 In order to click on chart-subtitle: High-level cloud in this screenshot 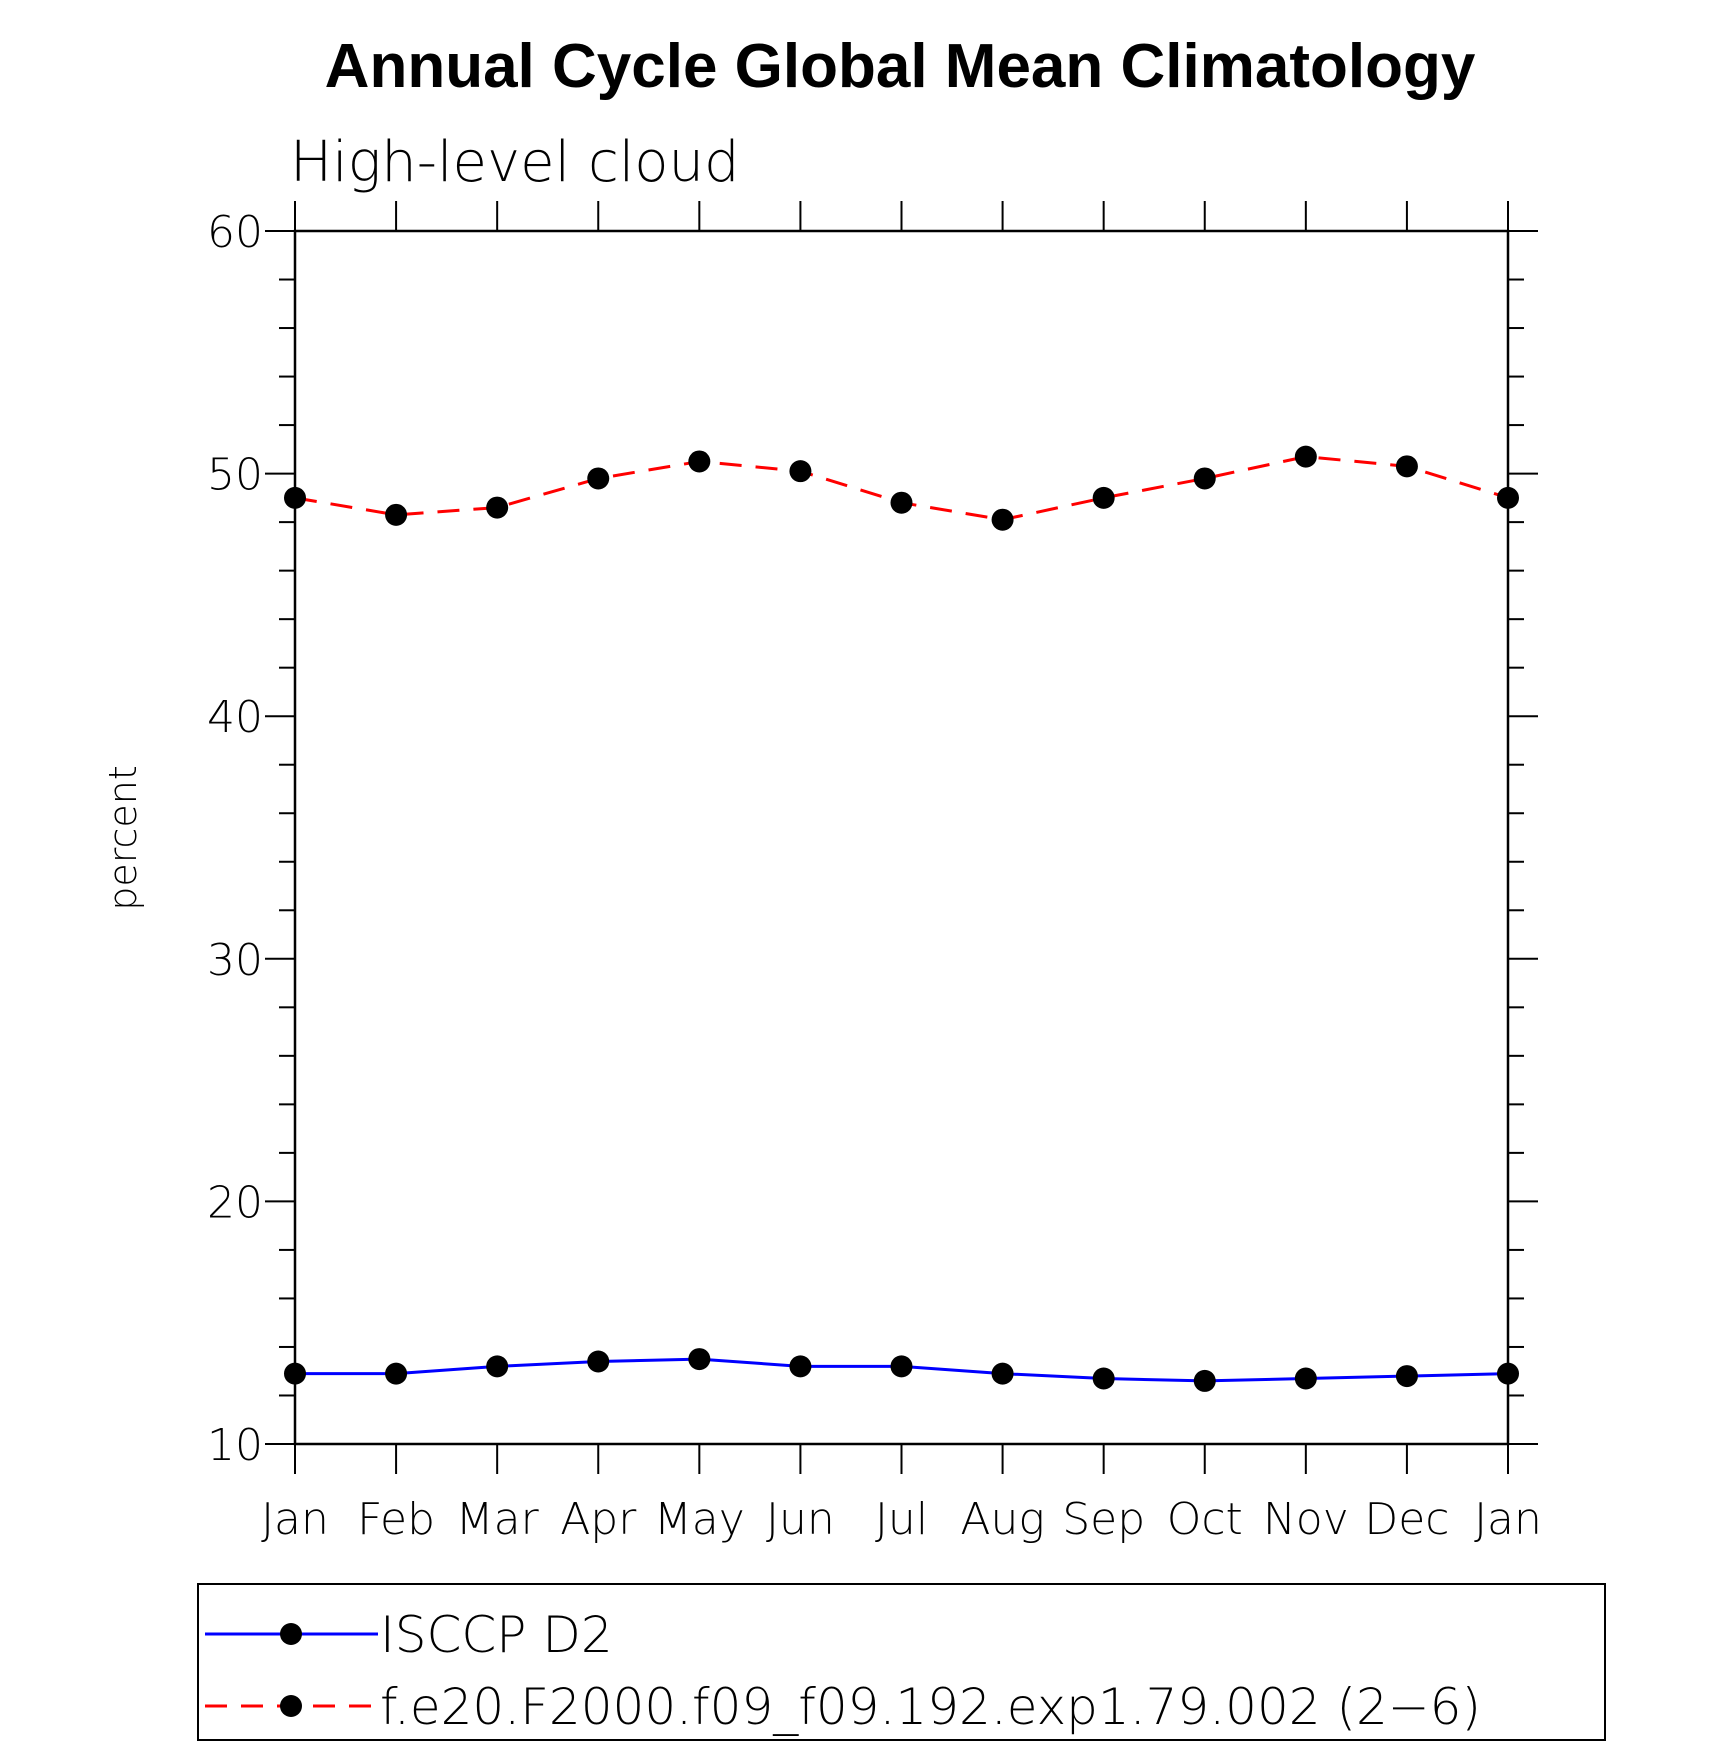, I will do `click(515, 162)`.